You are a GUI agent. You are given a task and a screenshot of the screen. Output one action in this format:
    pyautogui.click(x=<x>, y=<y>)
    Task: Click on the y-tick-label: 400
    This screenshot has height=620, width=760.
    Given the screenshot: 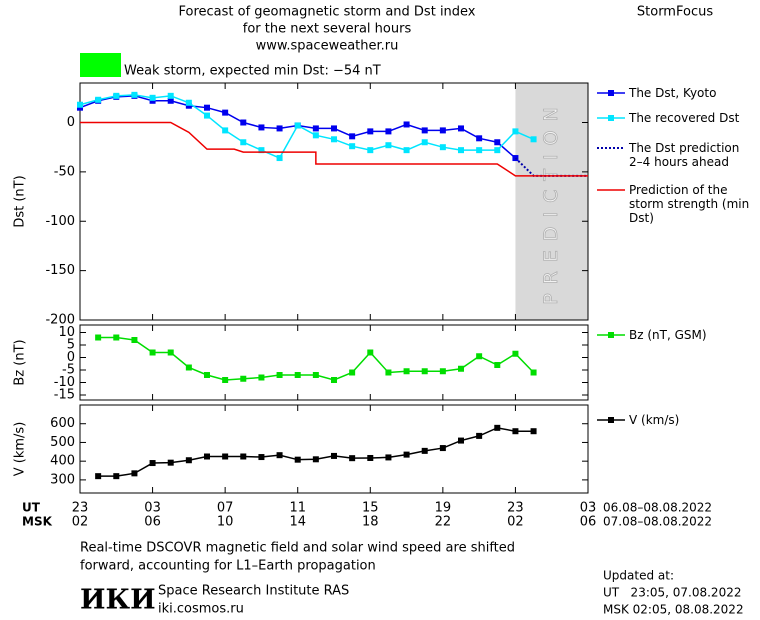 What is the action you would take?
    pyautogui.click(x=62, y=461)
    